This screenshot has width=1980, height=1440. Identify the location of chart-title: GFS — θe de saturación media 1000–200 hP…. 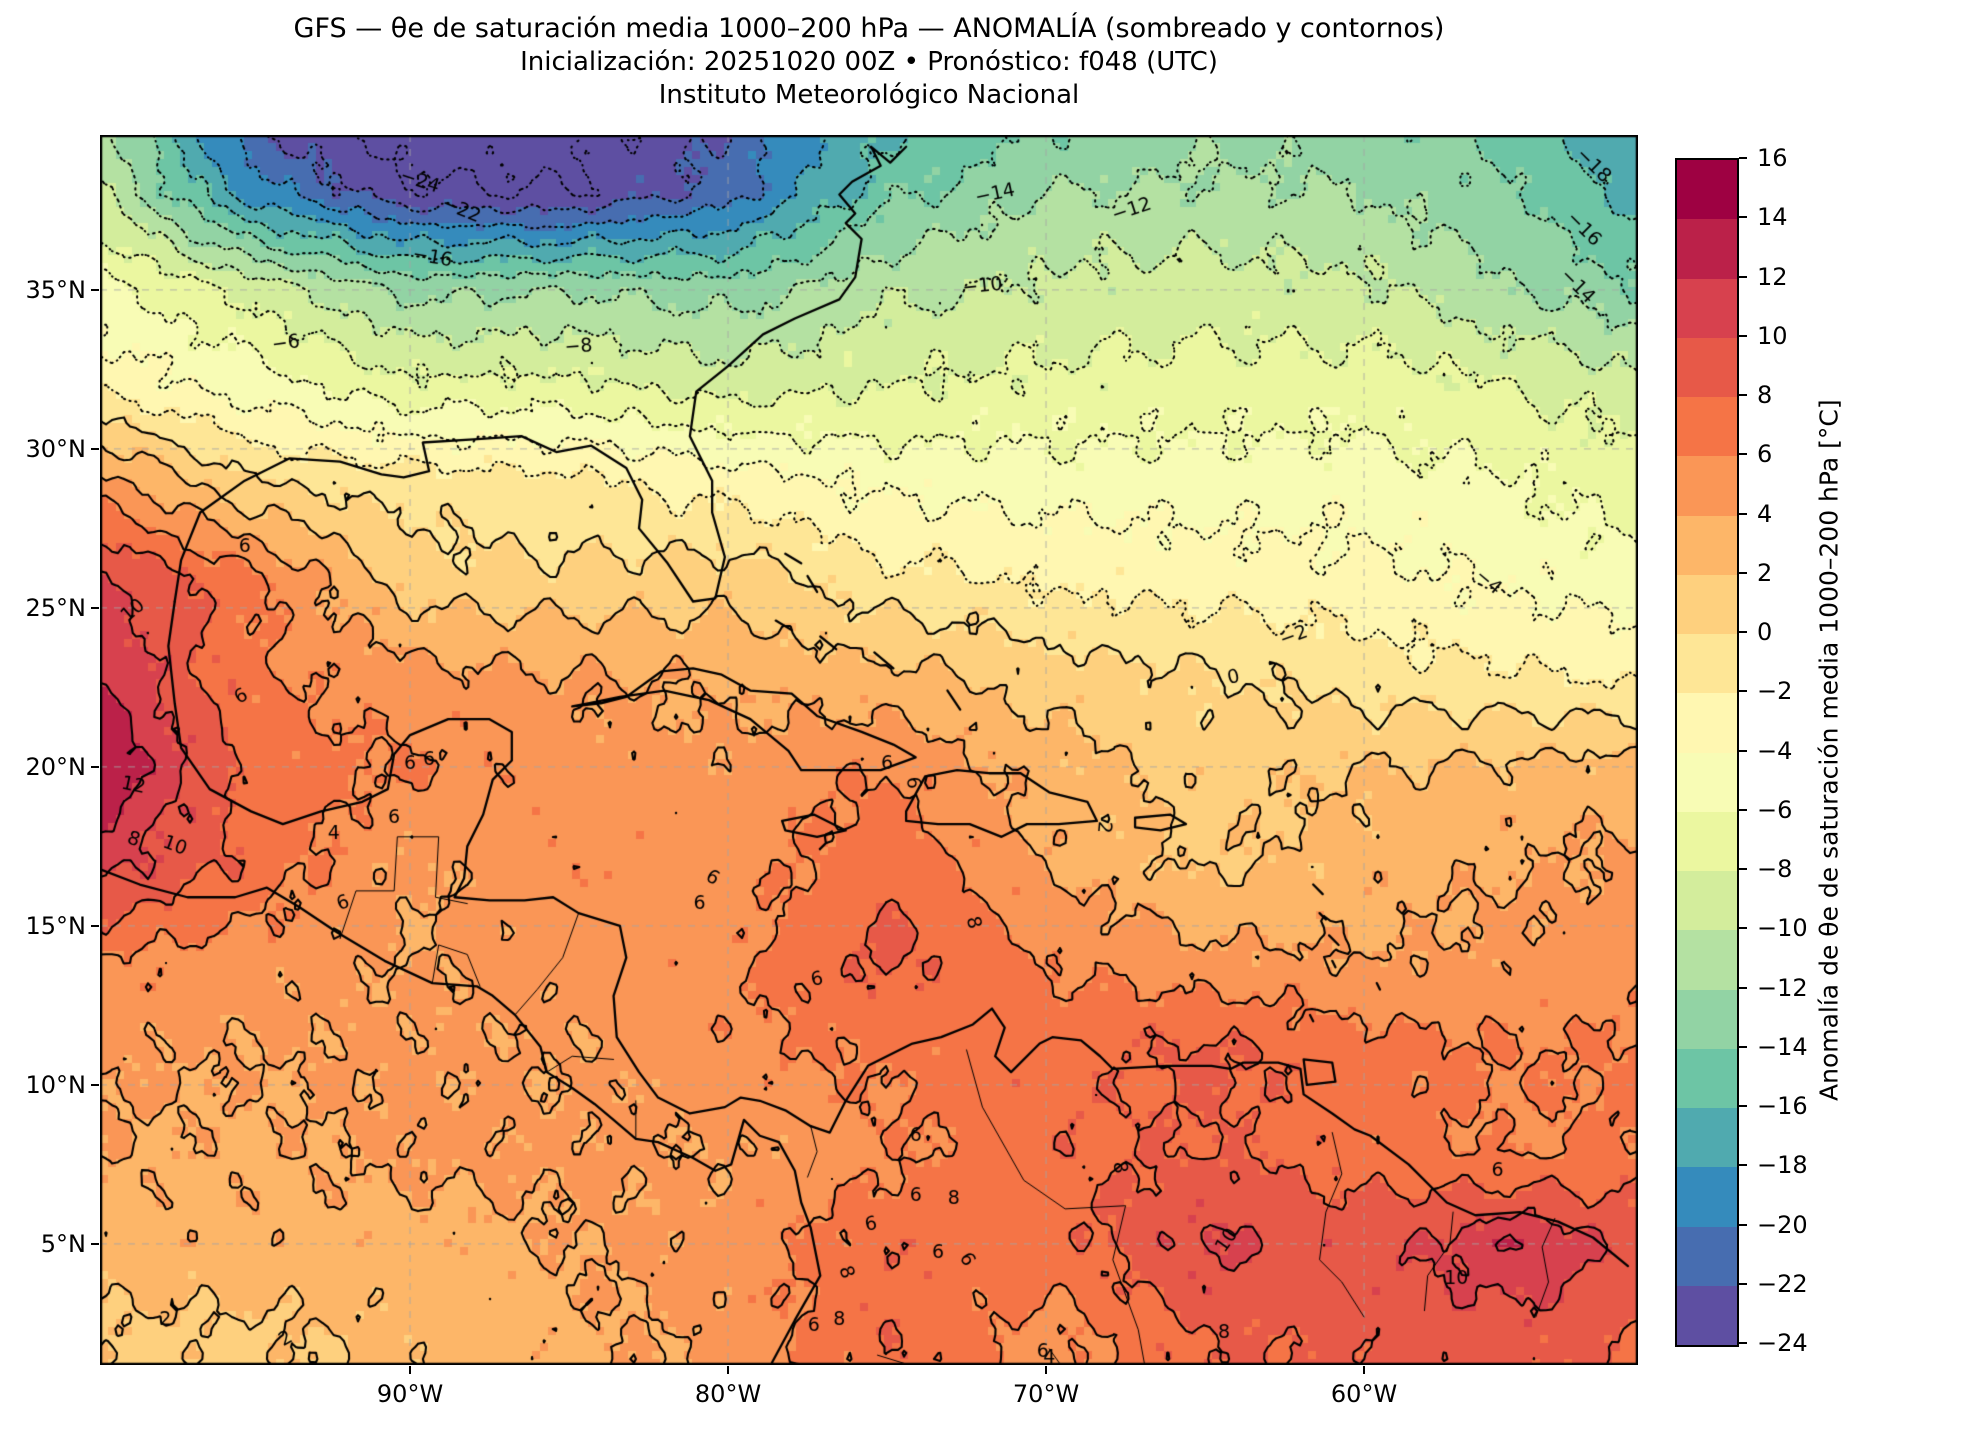
(869, 62).